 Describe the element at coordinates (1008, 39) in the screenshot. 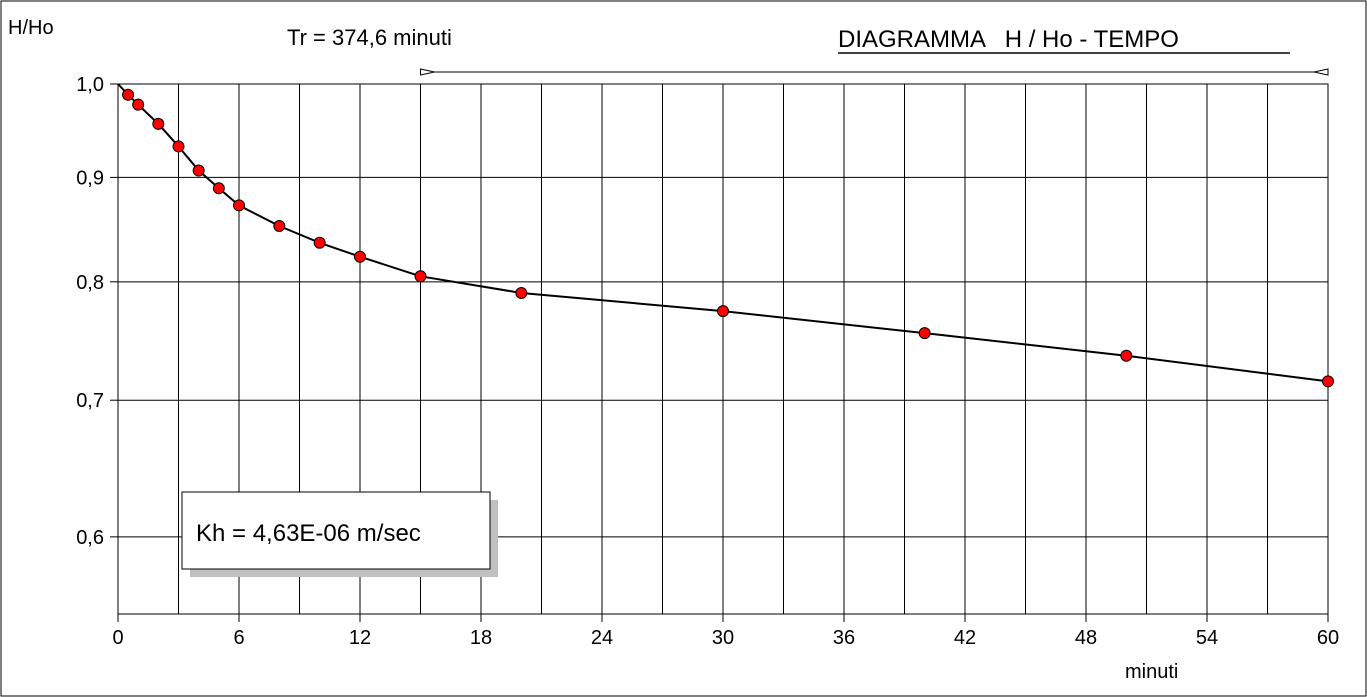

I see `chart-title: DIAGRAMMA H / Ho - TEMPO` at that location.